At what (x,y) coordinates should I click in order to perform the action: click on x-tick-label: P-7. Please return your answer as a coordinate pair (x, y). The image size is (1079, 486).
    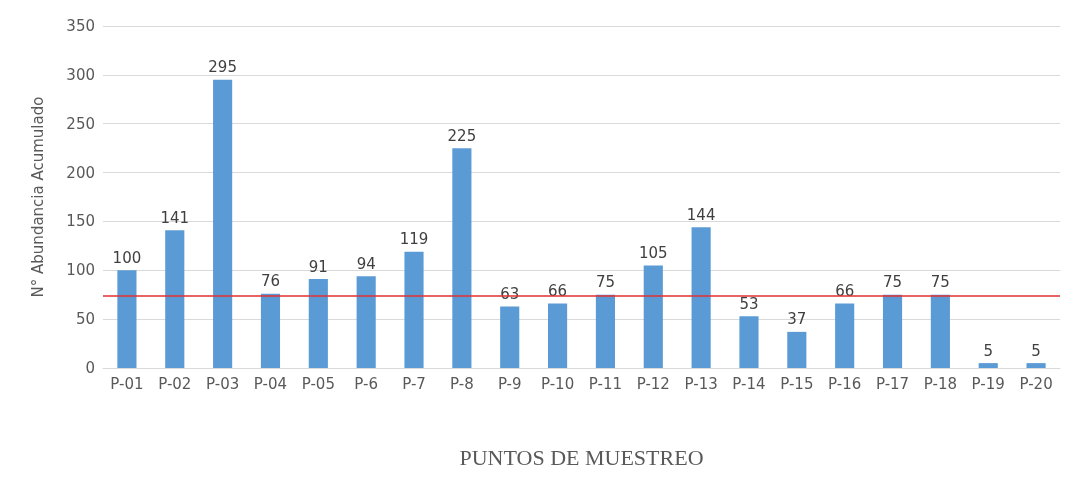
    Looking at the image, I should click on (414, 383).